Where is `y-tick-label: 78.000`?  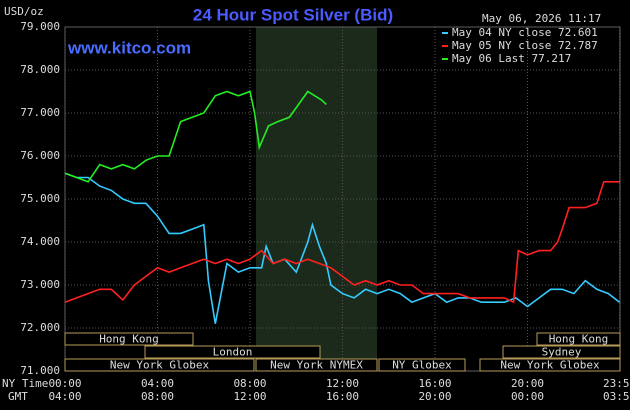 y-tick-label: 78.000 is located at coordinates (40, 69).